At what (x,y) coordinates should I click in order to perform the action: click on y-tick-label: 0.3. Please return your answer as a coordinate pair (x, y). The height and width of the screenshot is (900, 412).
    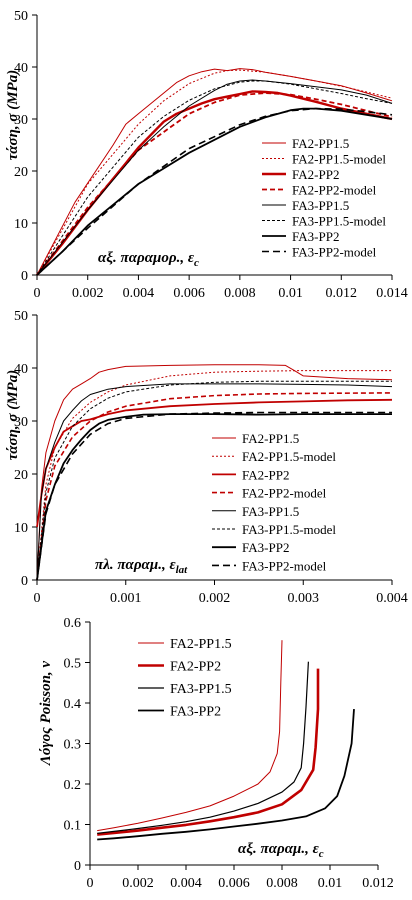
    Looking at the image, I should click on (73, 745).